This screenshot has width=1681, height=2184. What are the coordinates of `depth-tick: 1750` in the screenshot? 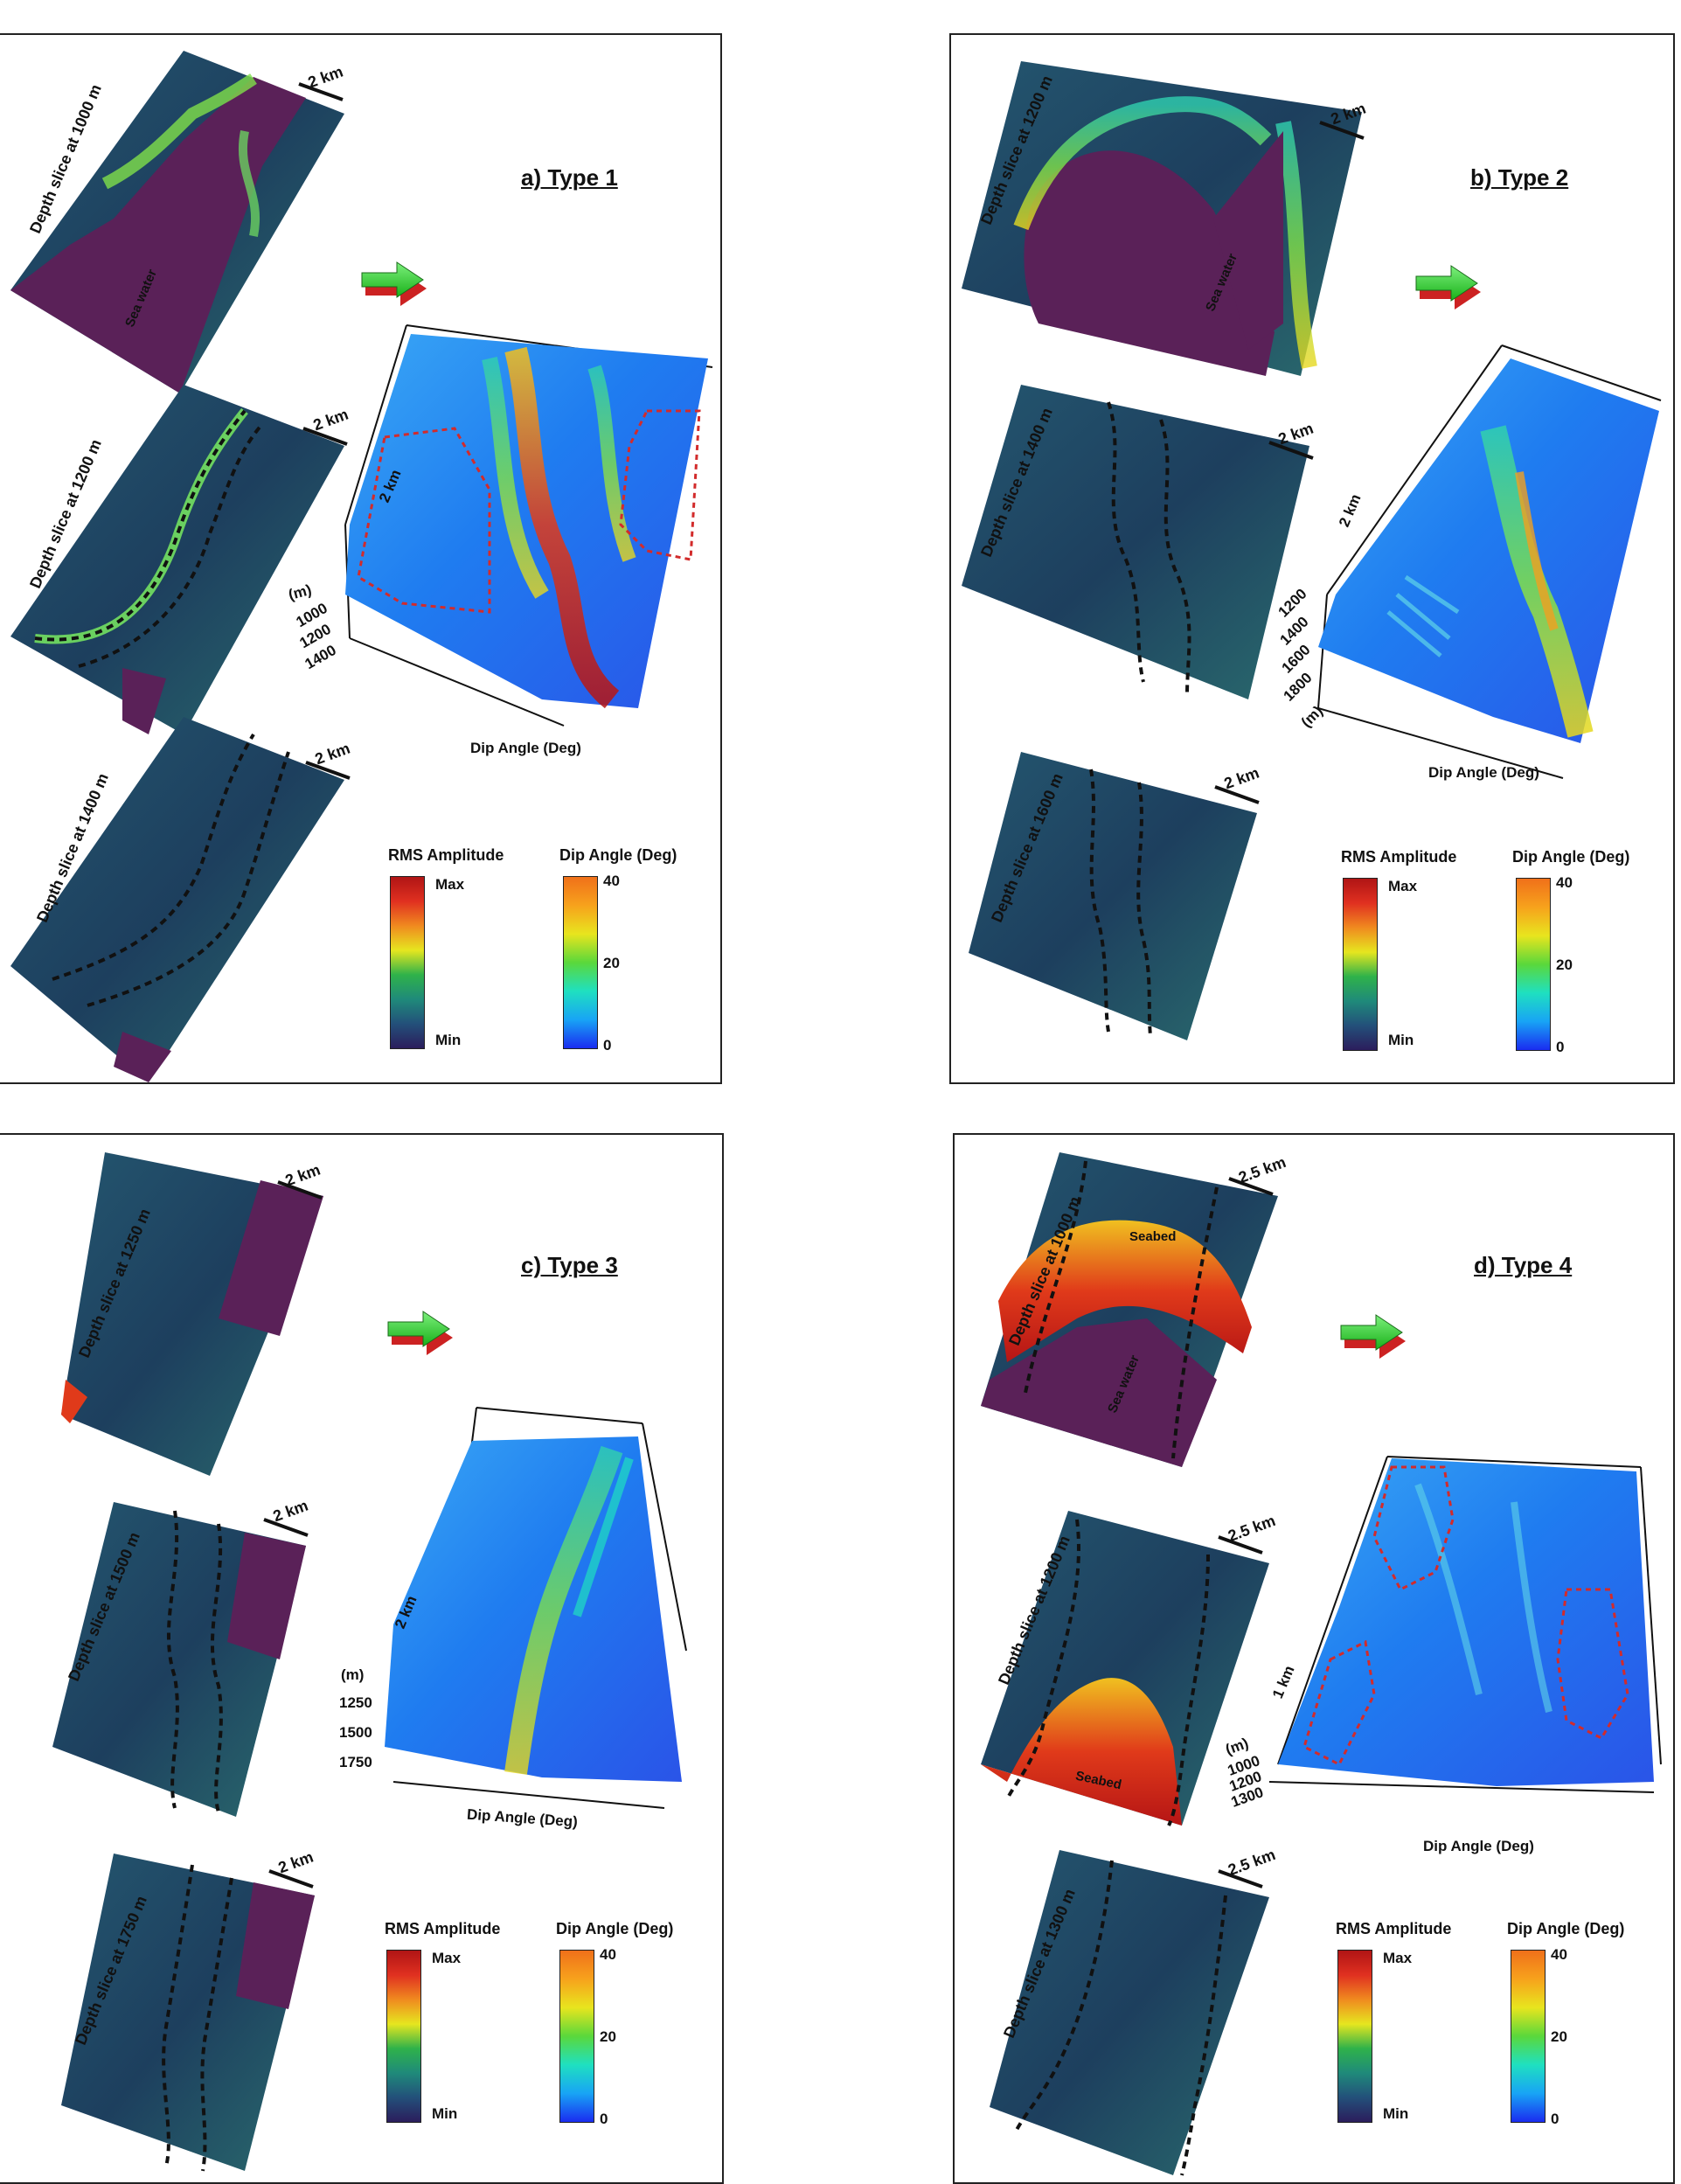 It's located at (356, 1762).